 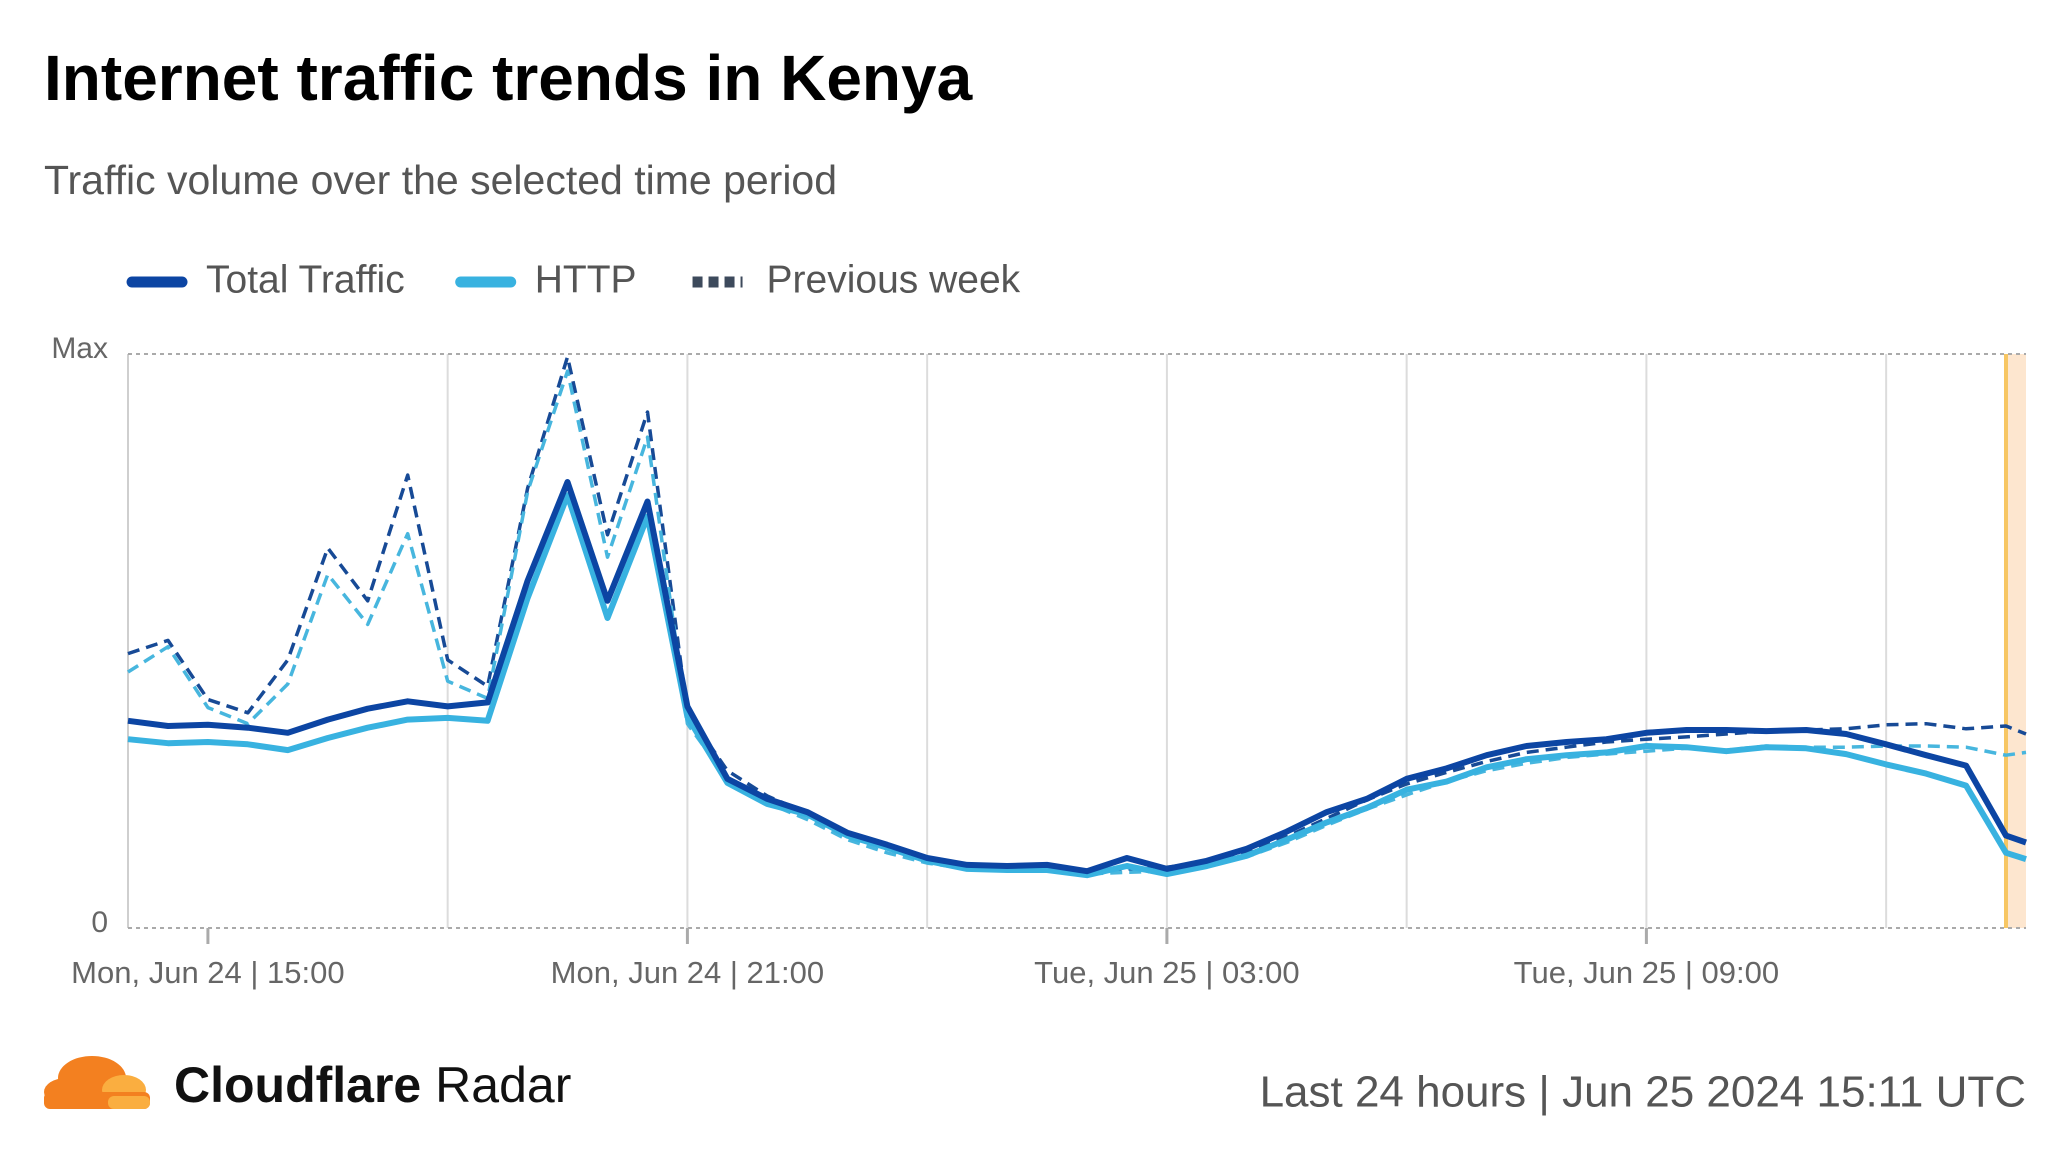 What do you see at coordinates (894, 279) in the screenshot?
I see `legend-label: Previous week` at bounding box center [894, 279].